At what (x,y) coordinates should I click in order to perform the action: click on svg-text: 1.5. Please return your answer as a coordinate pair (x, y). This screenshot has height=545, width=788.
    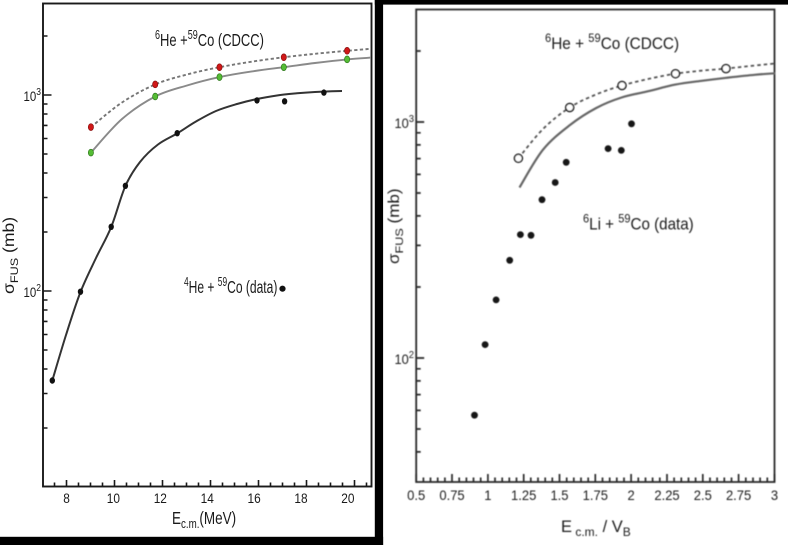
    Looking at the image, I should click on (559, 496).